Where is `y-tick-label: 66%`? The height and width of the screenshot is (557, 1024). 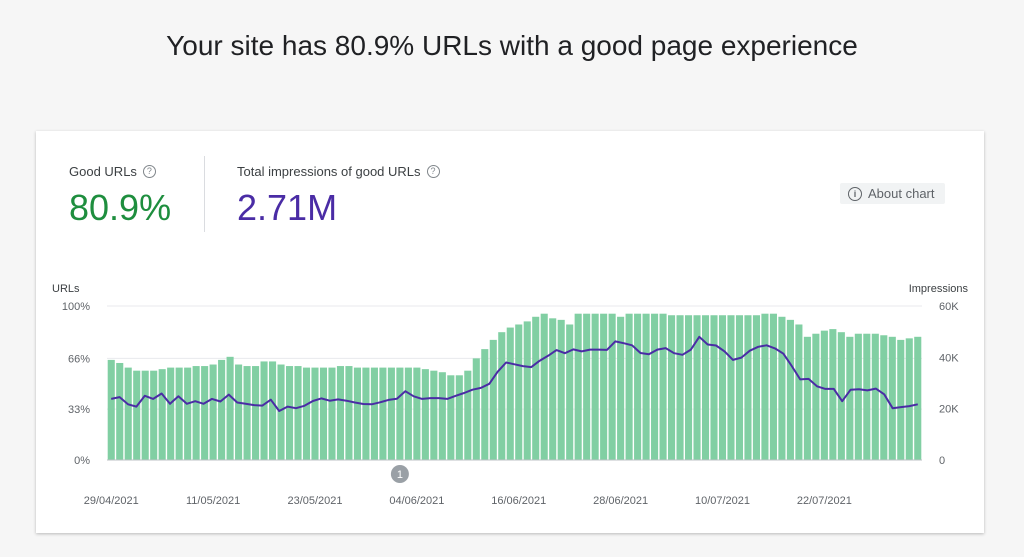 y-tick-label: 66% is located at coordinates (79, 359).